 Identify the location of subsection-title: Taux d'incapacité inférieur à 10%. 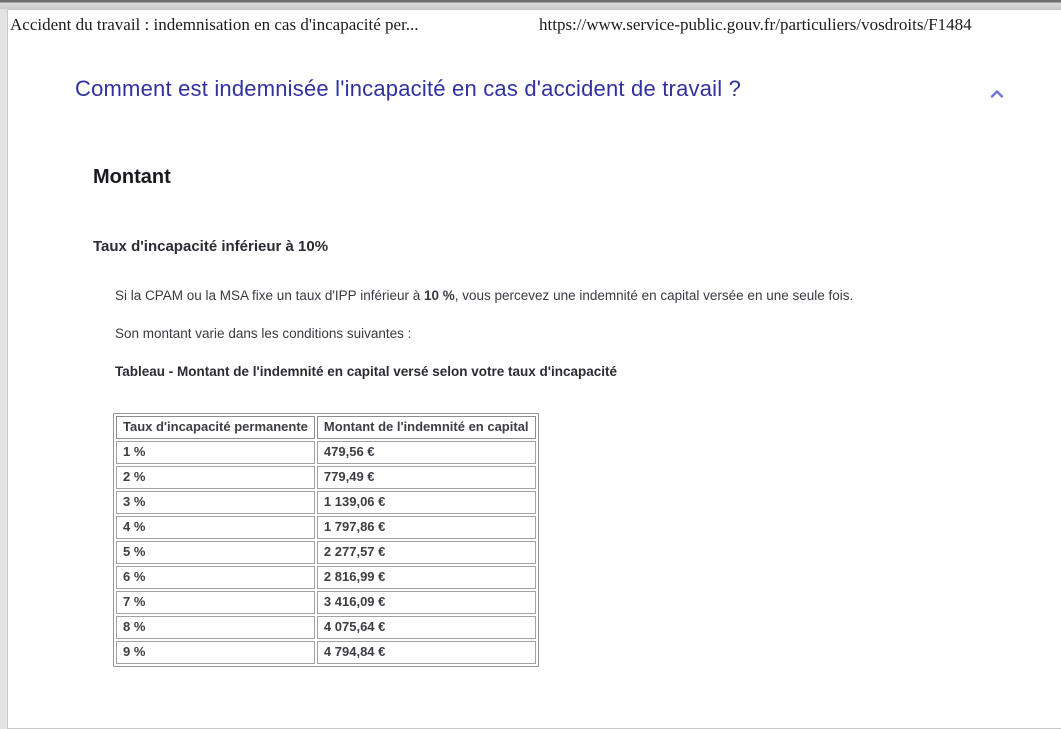
(211, 246).